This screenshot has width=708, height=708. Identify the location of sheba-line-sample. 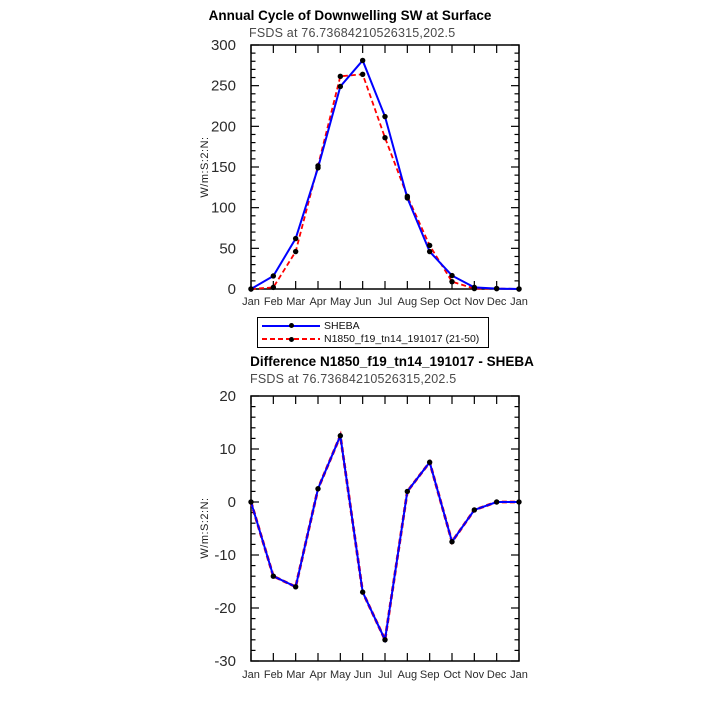
(291, 325).